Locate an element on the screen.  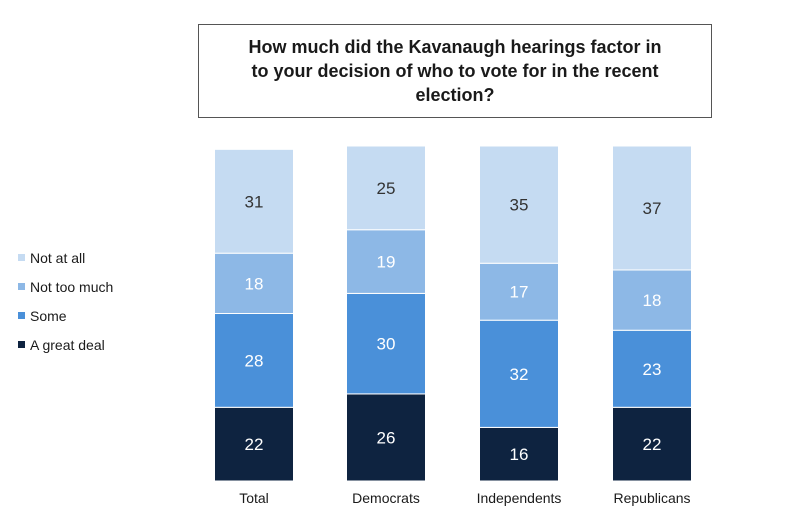
category-label: Independents is located at coordinates (519, 498).